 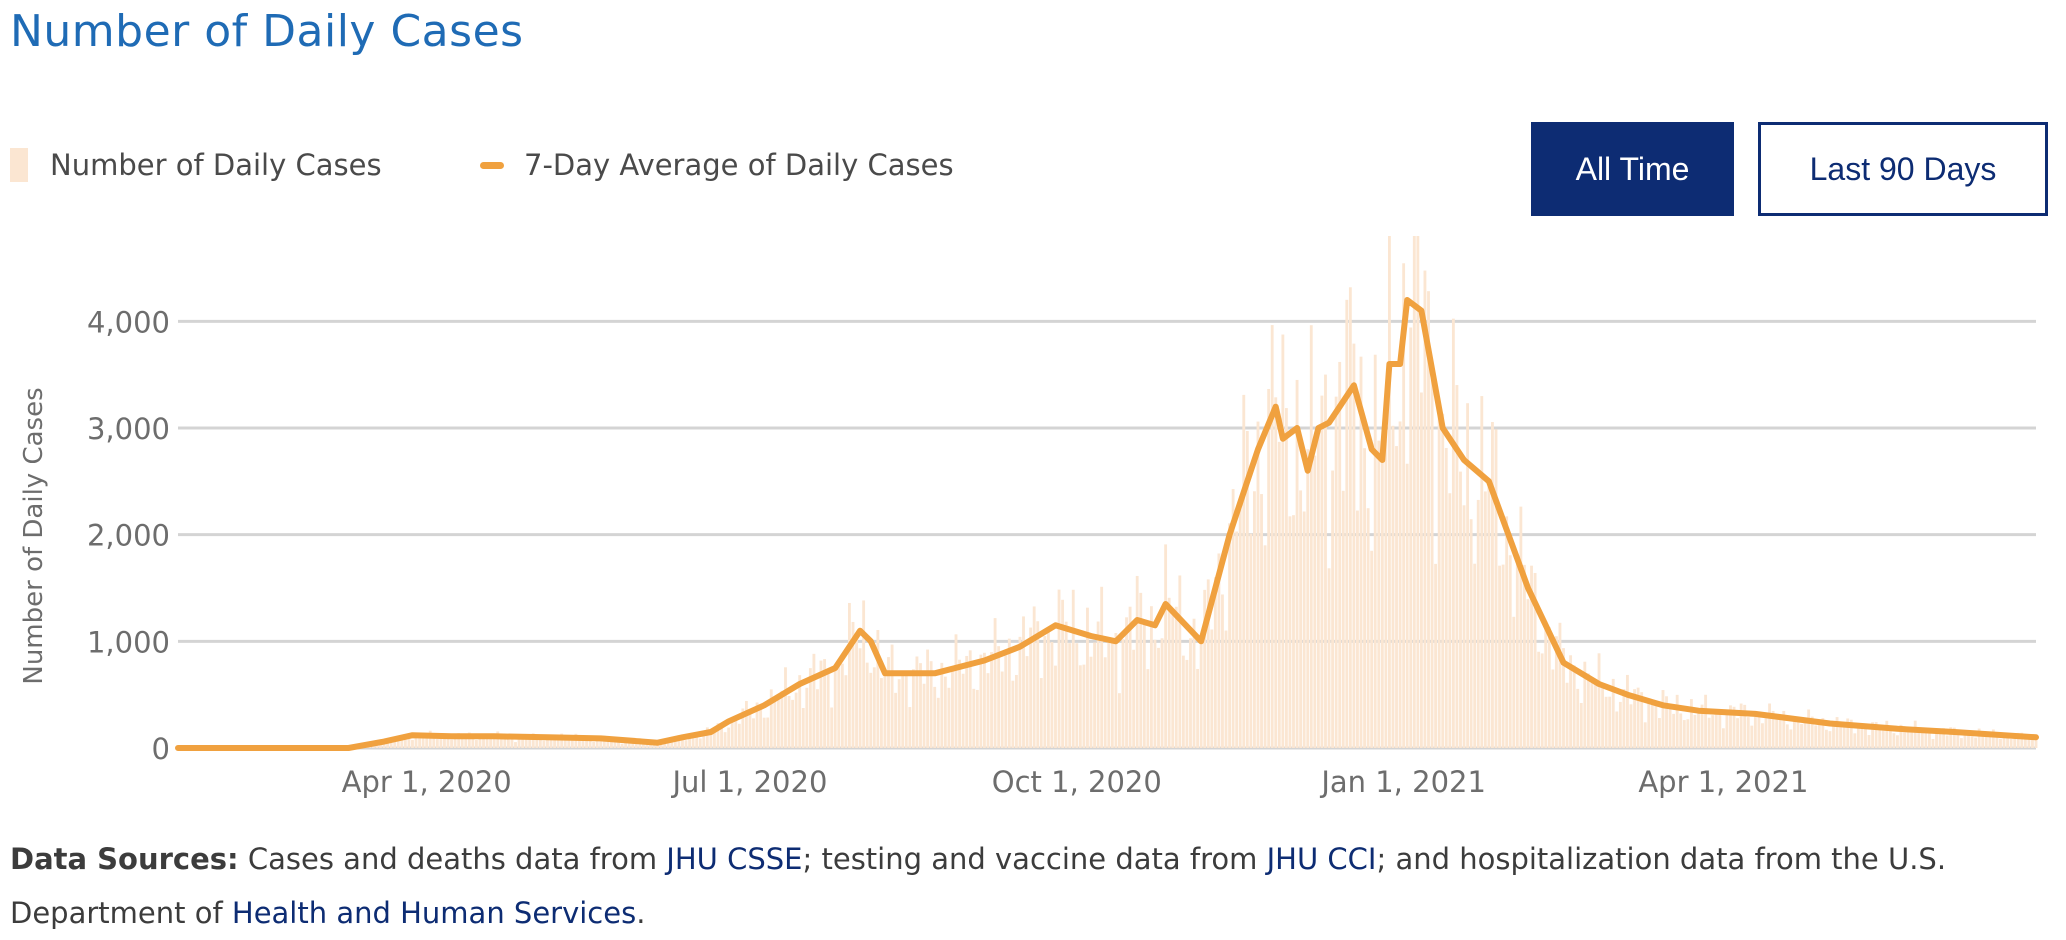 What do you see at coordinates (1321, 859) in the screenshot?
I see `jhu-cci-link: JHU CCI` at bounding box center [1321, 859].